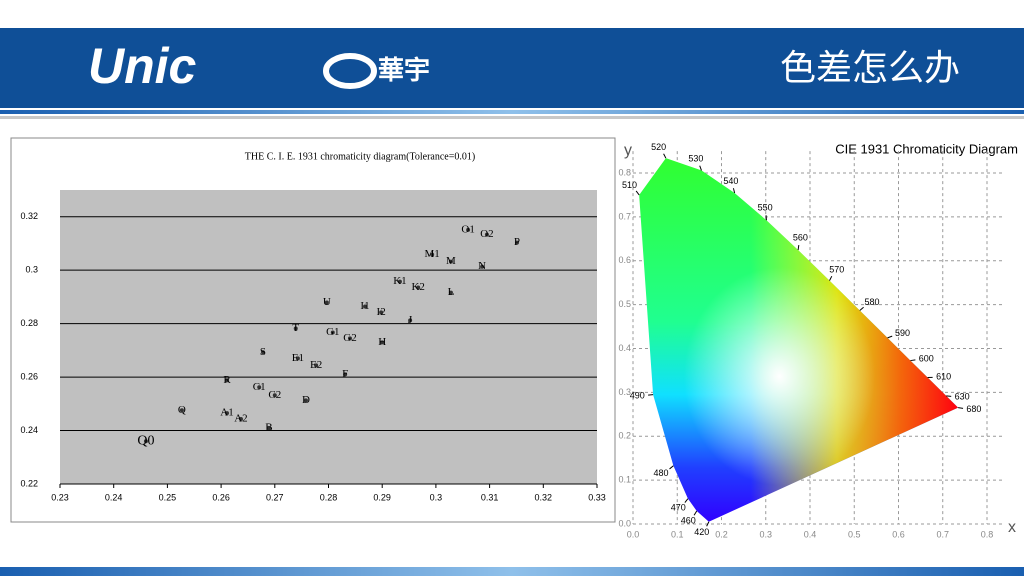  Describe the element at coordinates (268, 428) in the screenshot. I see `region-label: B` at that location.